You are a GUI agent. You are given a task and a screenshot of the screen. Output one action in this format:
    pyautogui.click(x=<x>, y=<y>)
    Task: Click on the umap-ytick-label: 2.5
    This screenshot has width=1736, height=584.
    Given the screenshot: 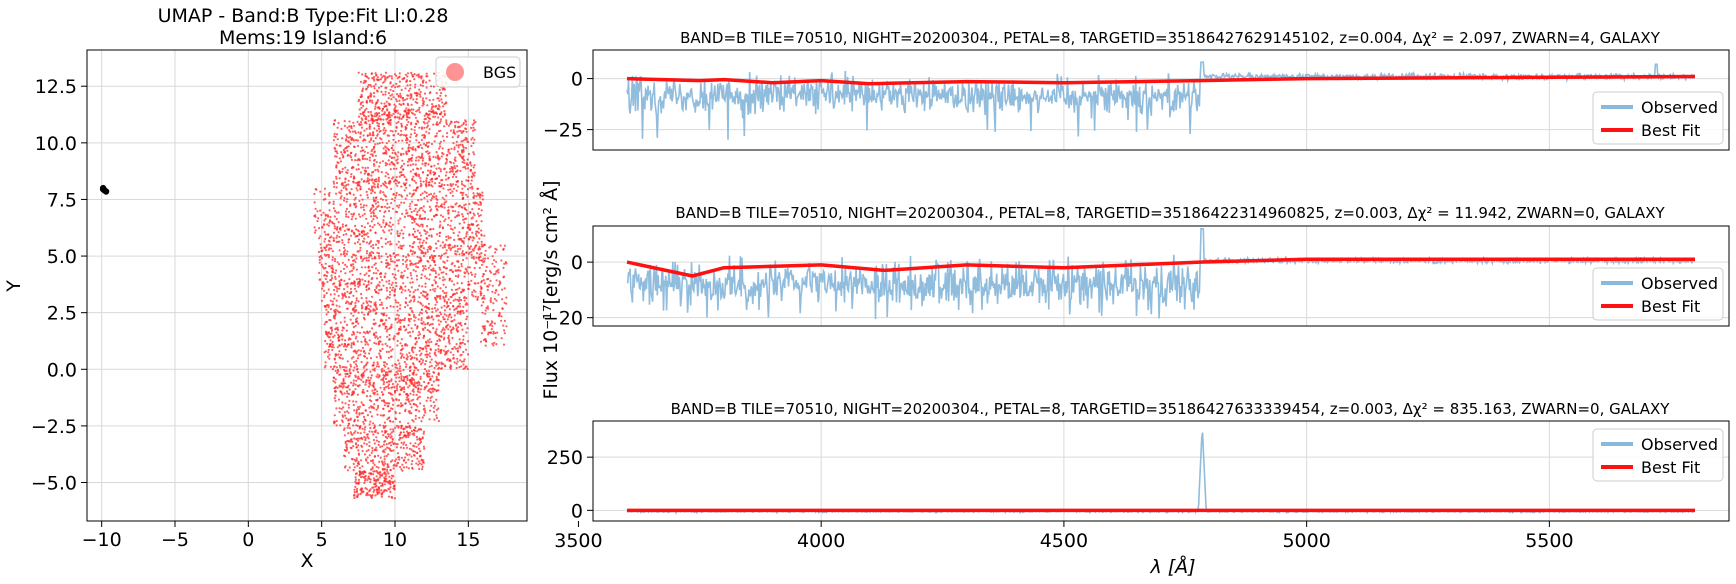 What is the action you would take?
    pyautogui.click(x=62, y=314)
    